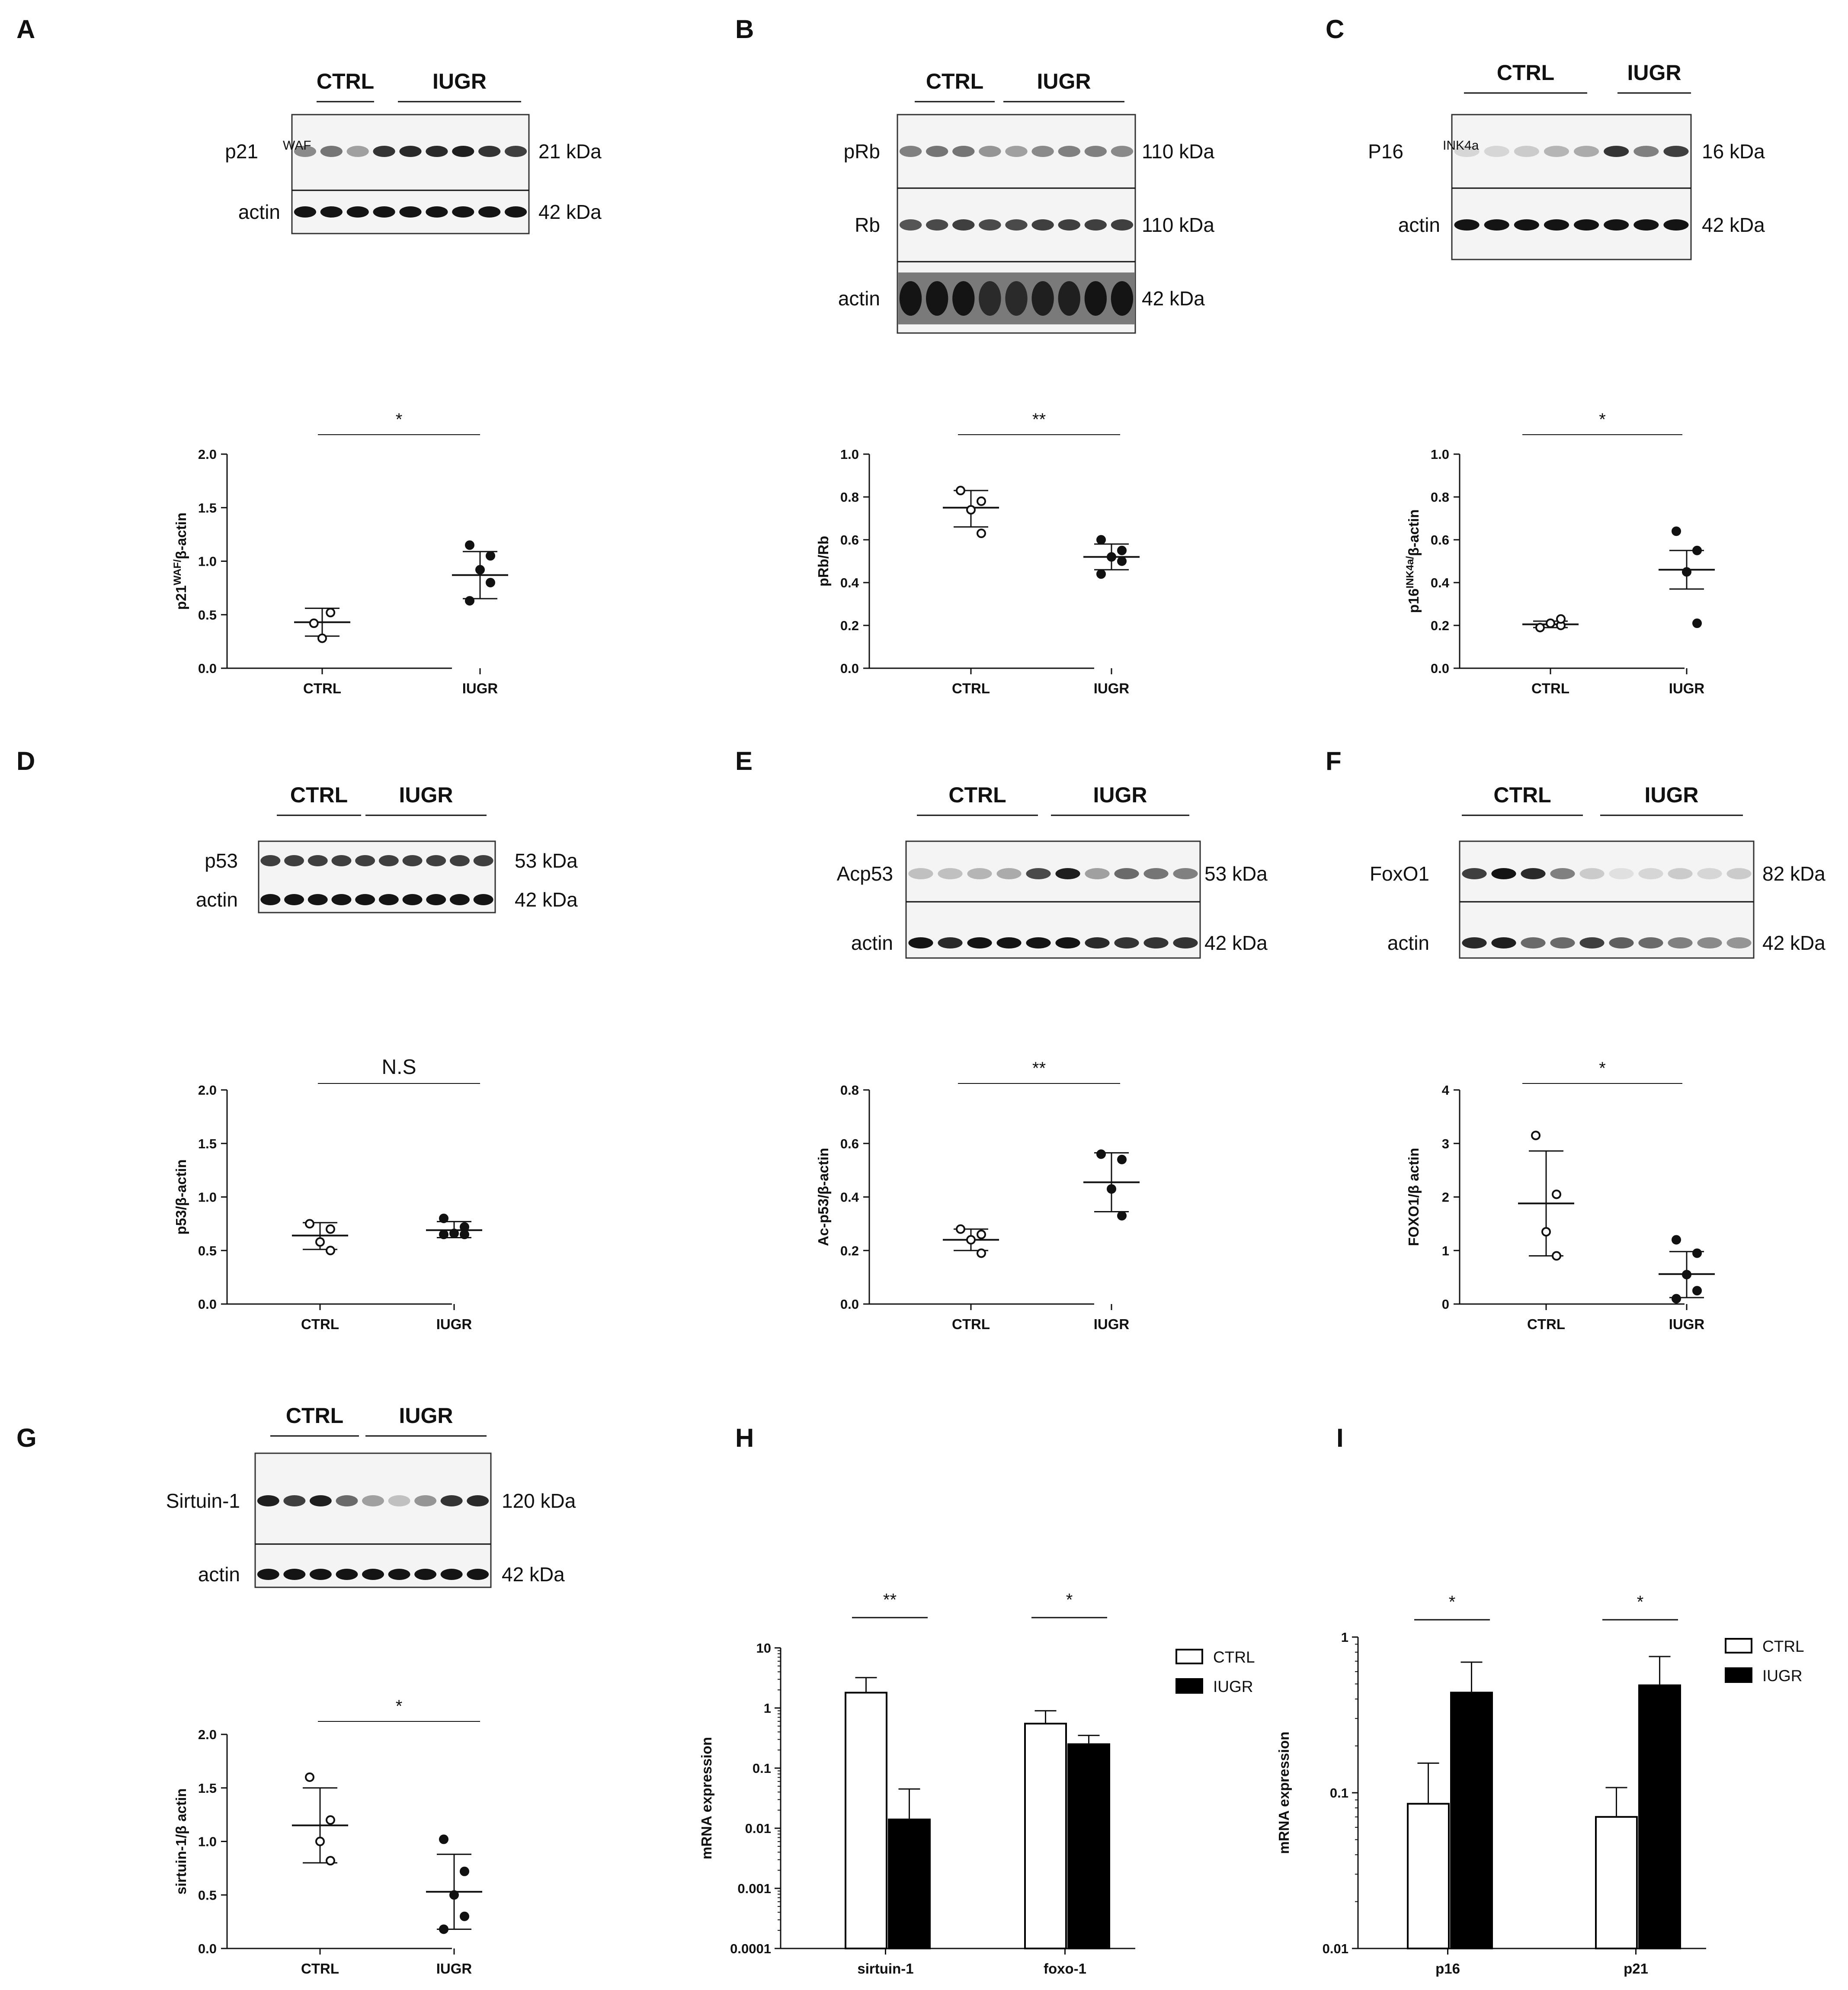 The height and width of the screenshot is (1990, 1848). Describe the element at coordinates (1440, 669) in the screenshot. I see `y-tick-label: 0.0` at that location.